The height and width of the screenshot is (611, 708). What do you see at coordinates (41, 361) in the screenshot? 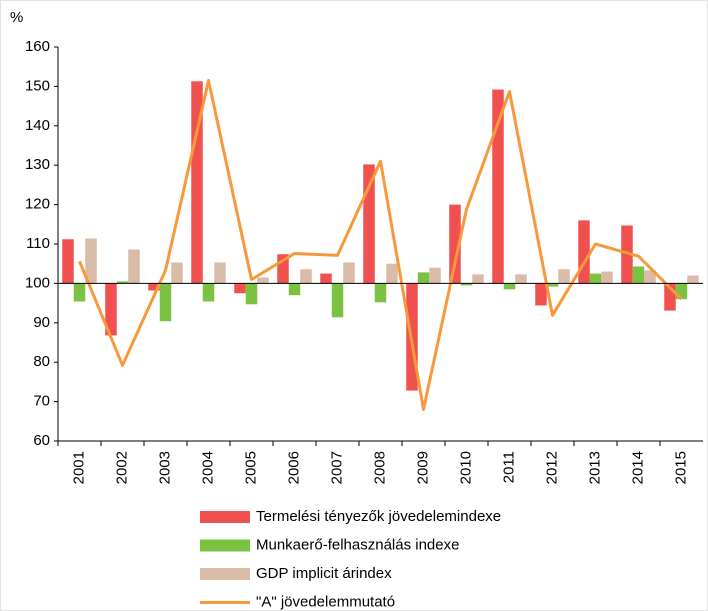
I see `y-tick-label: 80` at bounding box center [41, 361].